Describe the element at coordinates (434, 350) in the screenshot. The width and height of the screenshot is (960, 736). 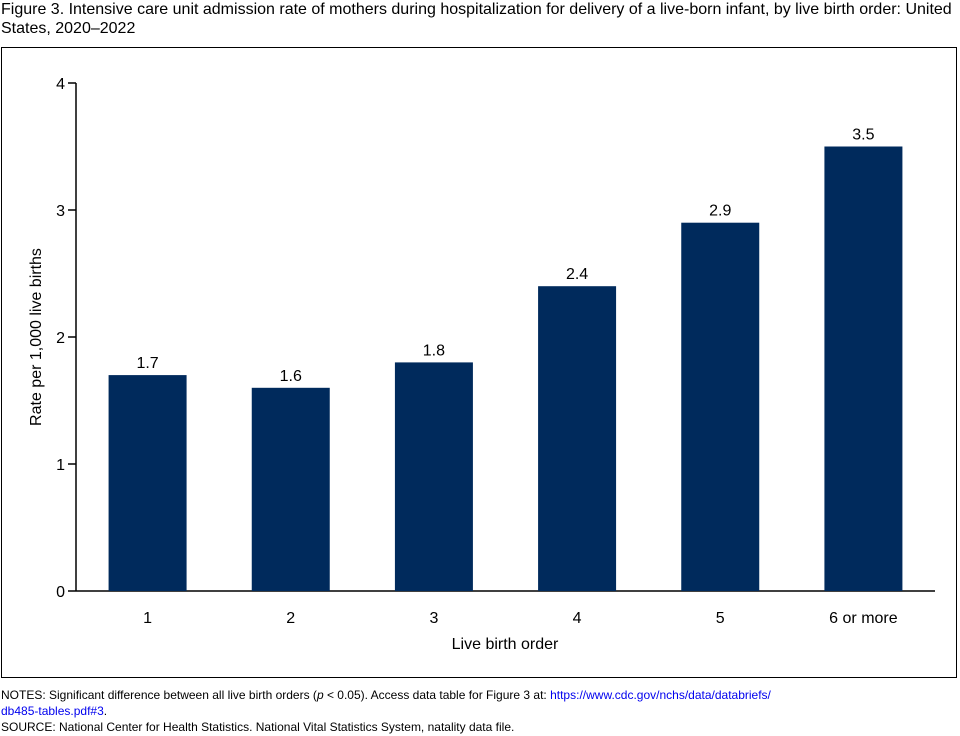
I see `bar-value-label: 1.8` at that location.